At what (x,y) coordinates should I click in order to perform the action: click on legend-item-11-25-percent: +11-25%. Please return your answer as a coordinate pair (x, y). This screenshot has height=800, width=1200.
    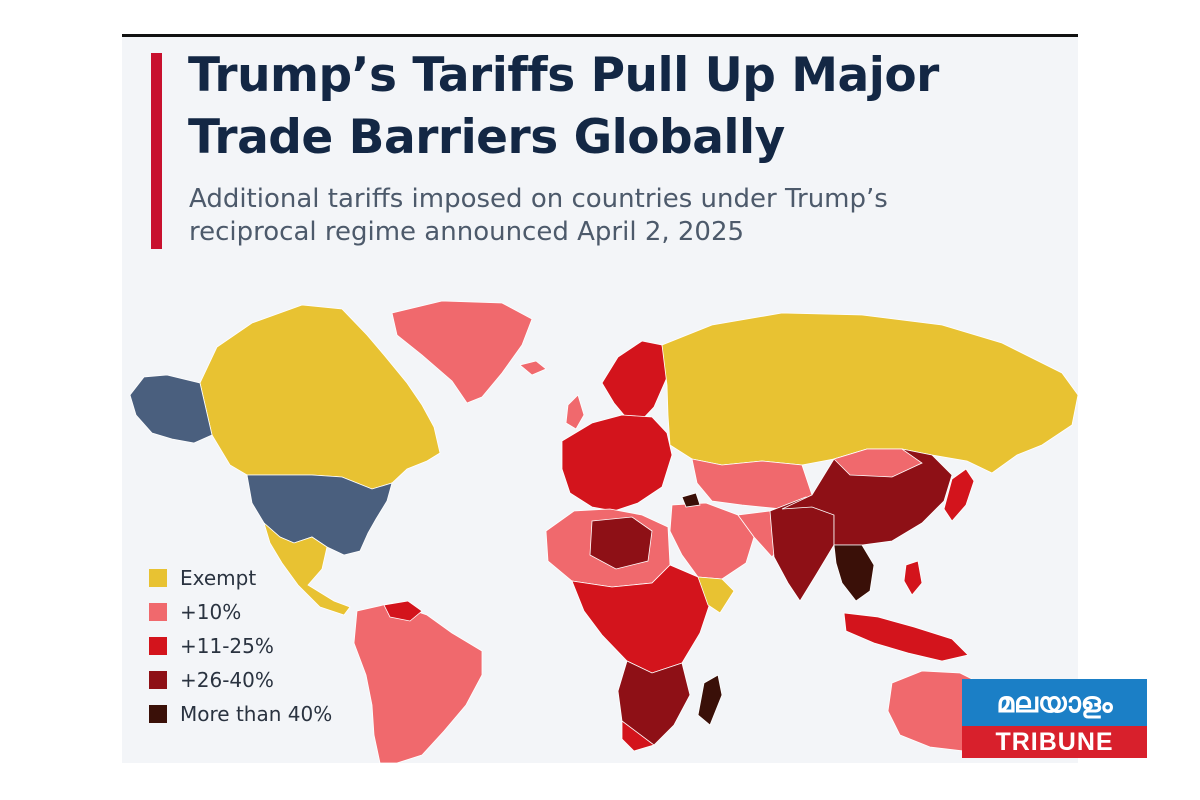
    Looking at the image, I should click on (240, 646).